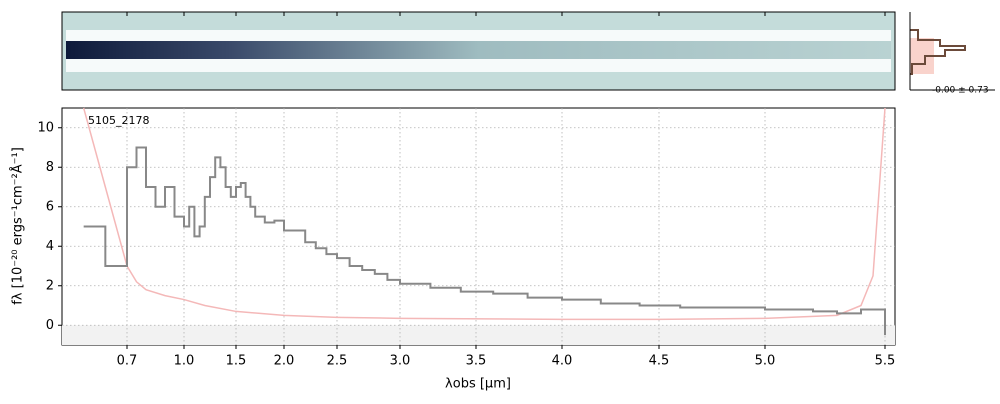  Describe the element at coordinates (952, 54) in the screenshot. I see `histogram-panel: -0.00 ± 0.73` at that location.